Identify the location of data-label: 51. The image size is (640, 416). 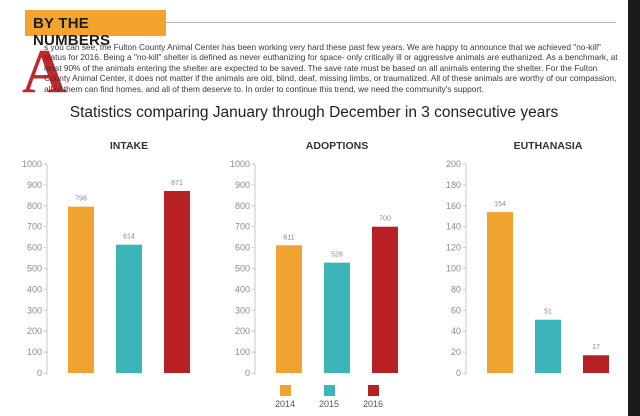
(548, 312).